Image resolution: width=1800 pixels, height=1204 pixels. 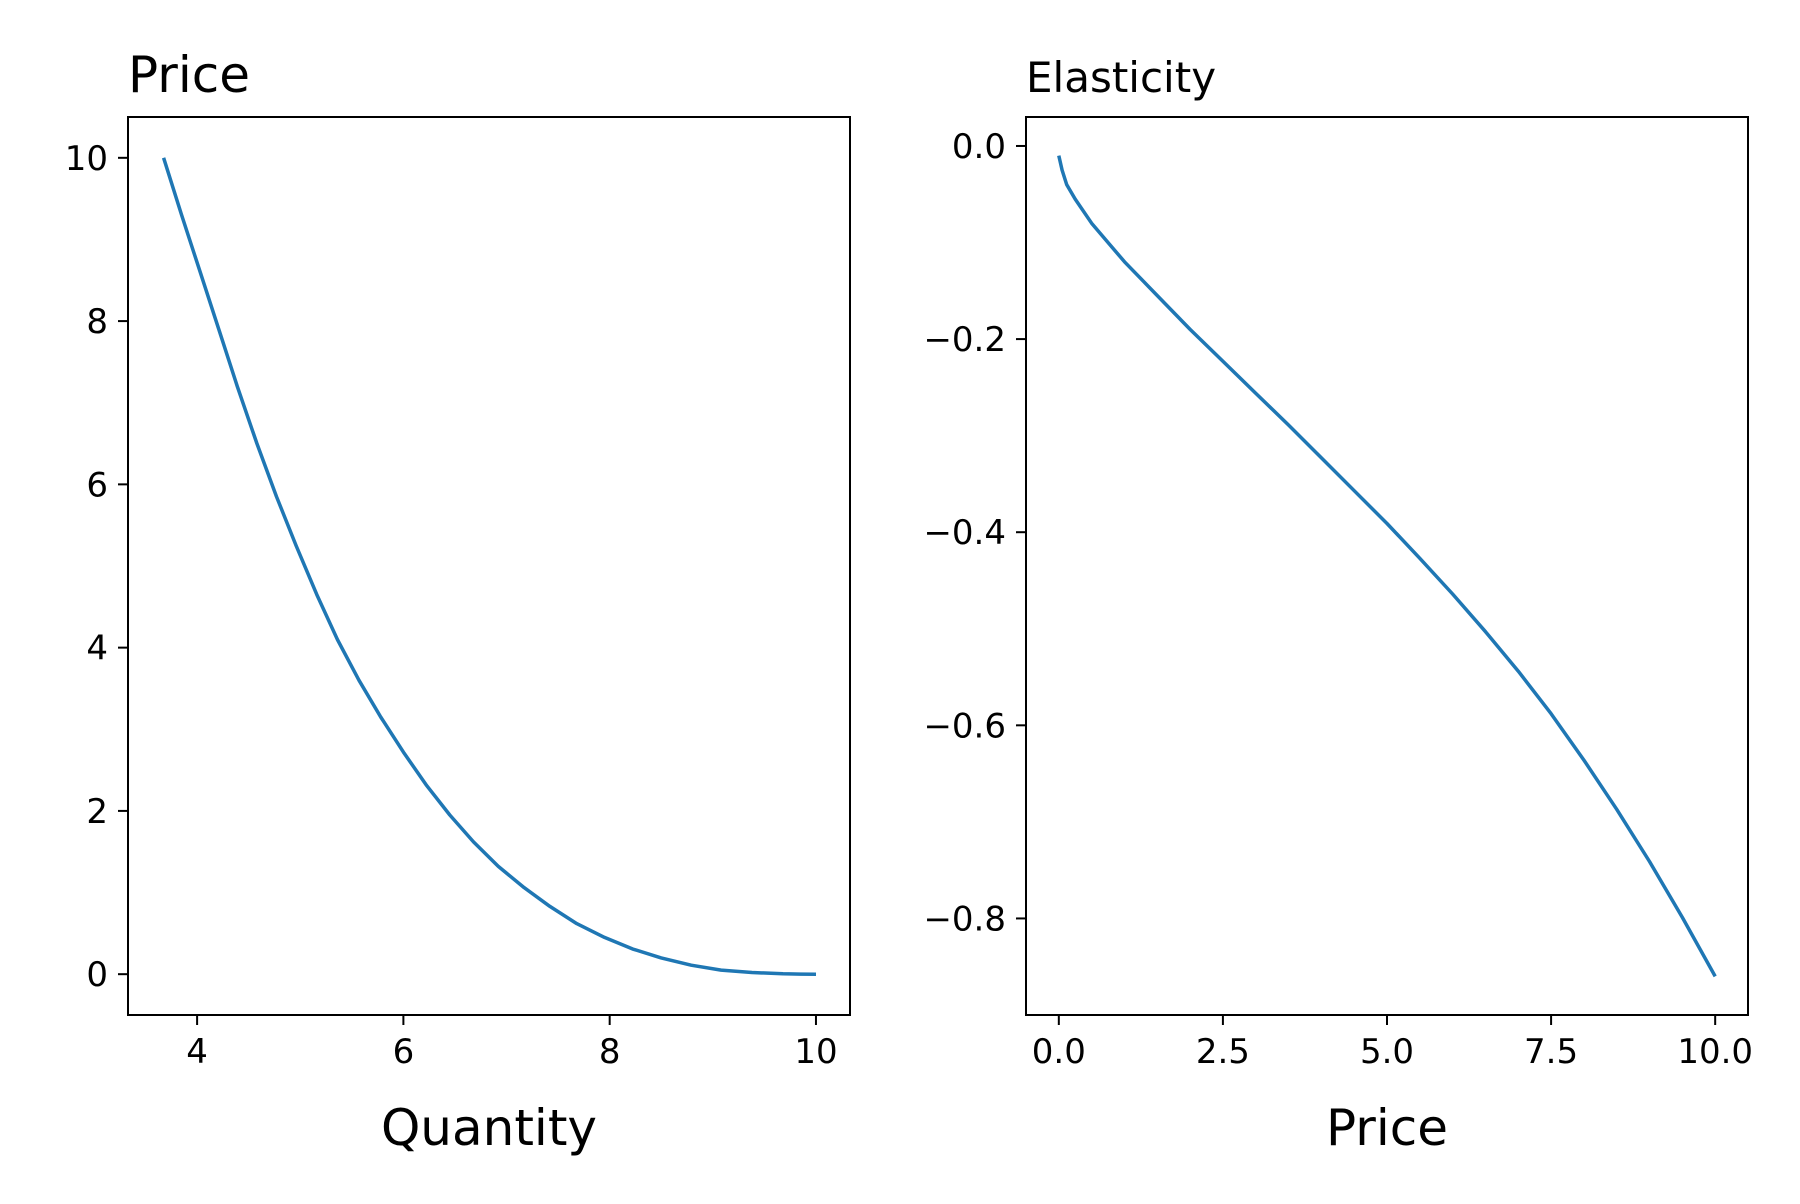 What do you see at coordinates (97, 975) in the screenshot?
I see `y-tick-label: 0` at bounding box center [97, 975].